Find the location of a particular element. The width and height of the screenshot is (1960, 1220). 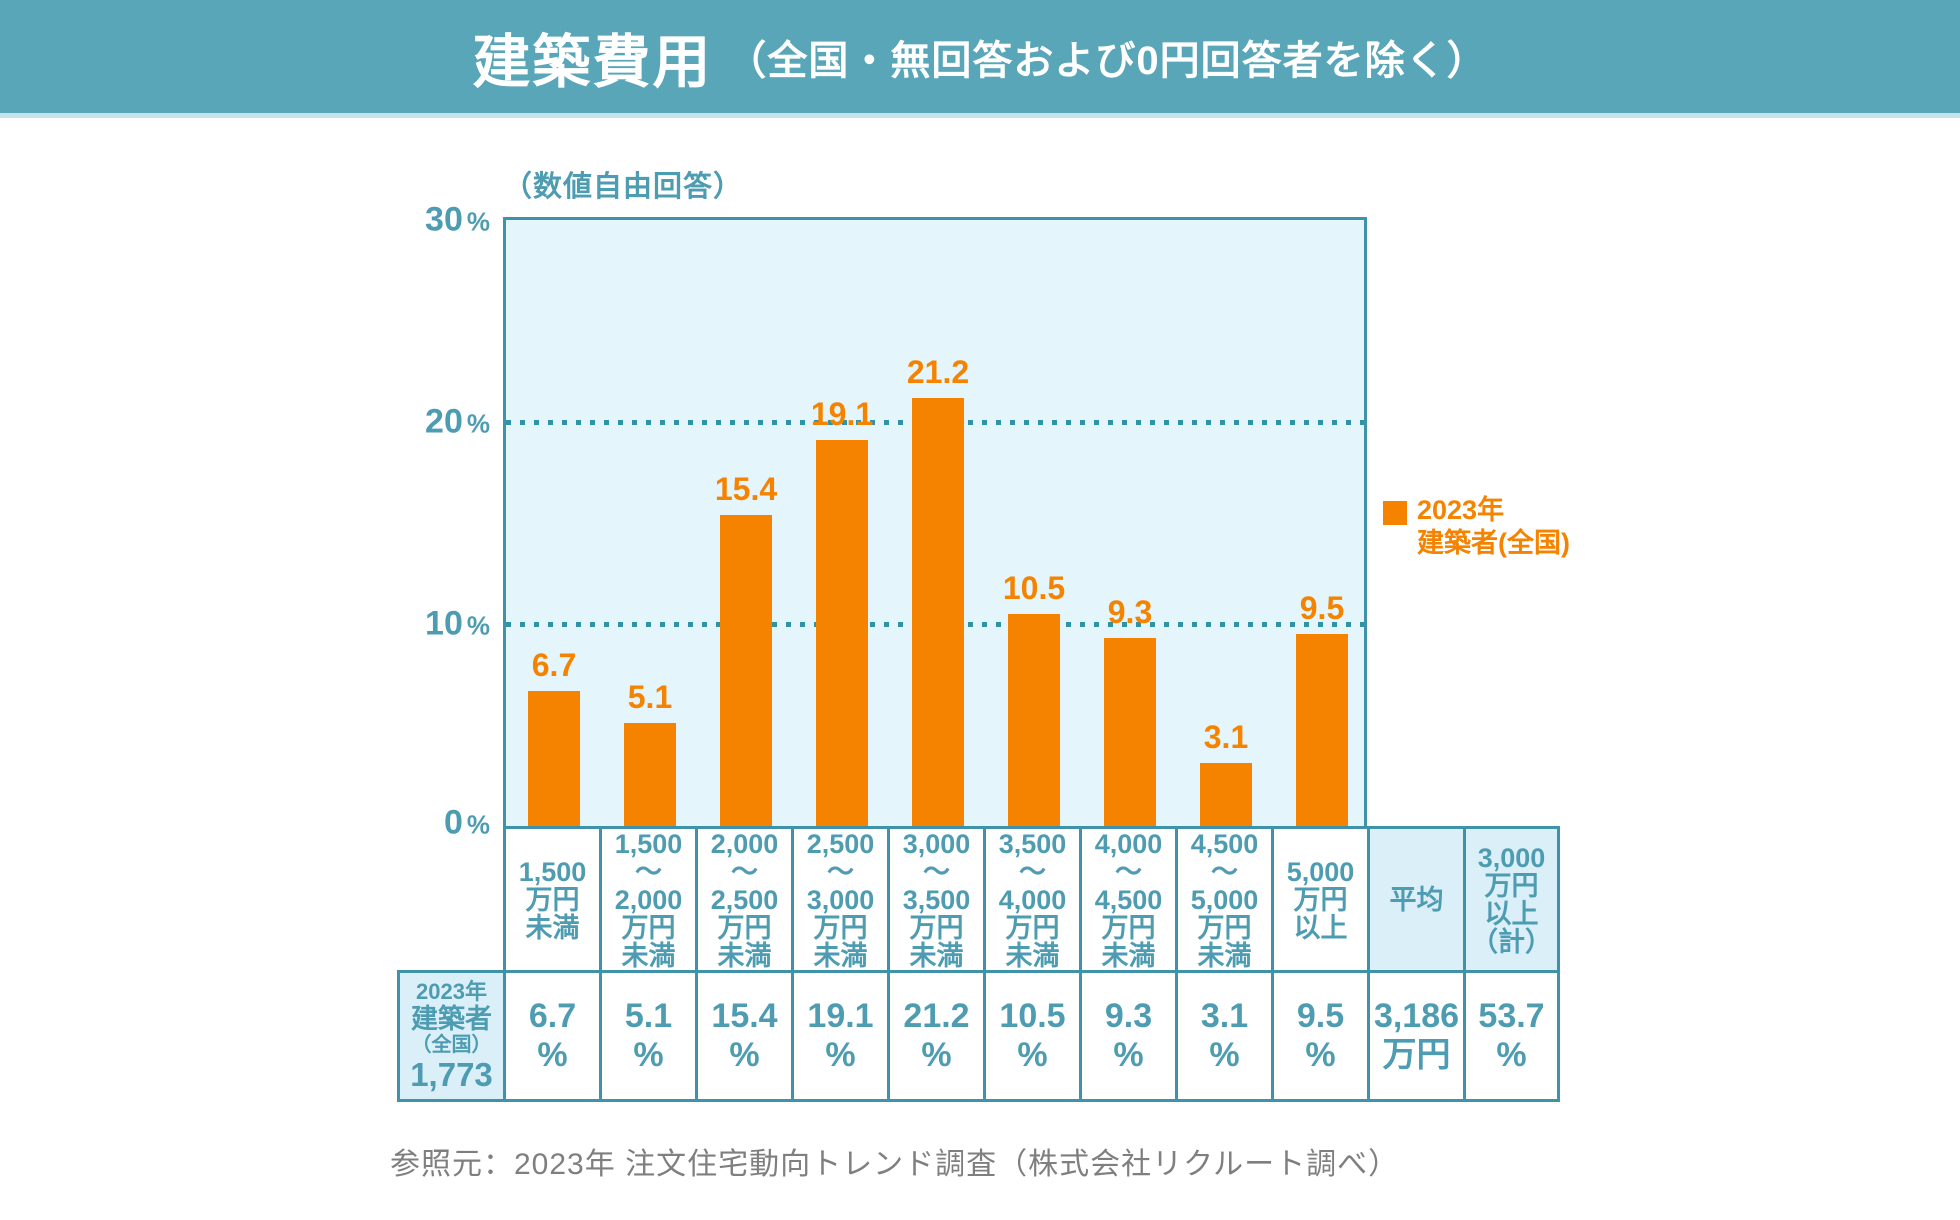

data-cell: 21.2 % is located at coordinates (935, 1036).